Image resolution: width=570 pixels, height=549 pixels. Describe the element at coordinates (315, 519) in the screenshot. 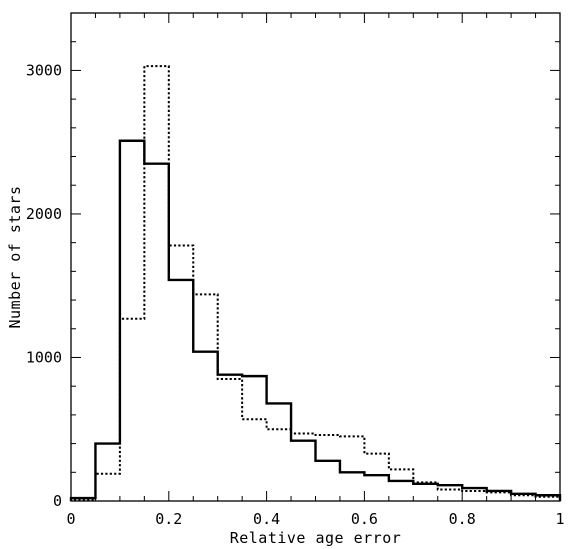

I see `x-tick-labels: 0 0.2 0.4 0.6 0.8 1` at that location.